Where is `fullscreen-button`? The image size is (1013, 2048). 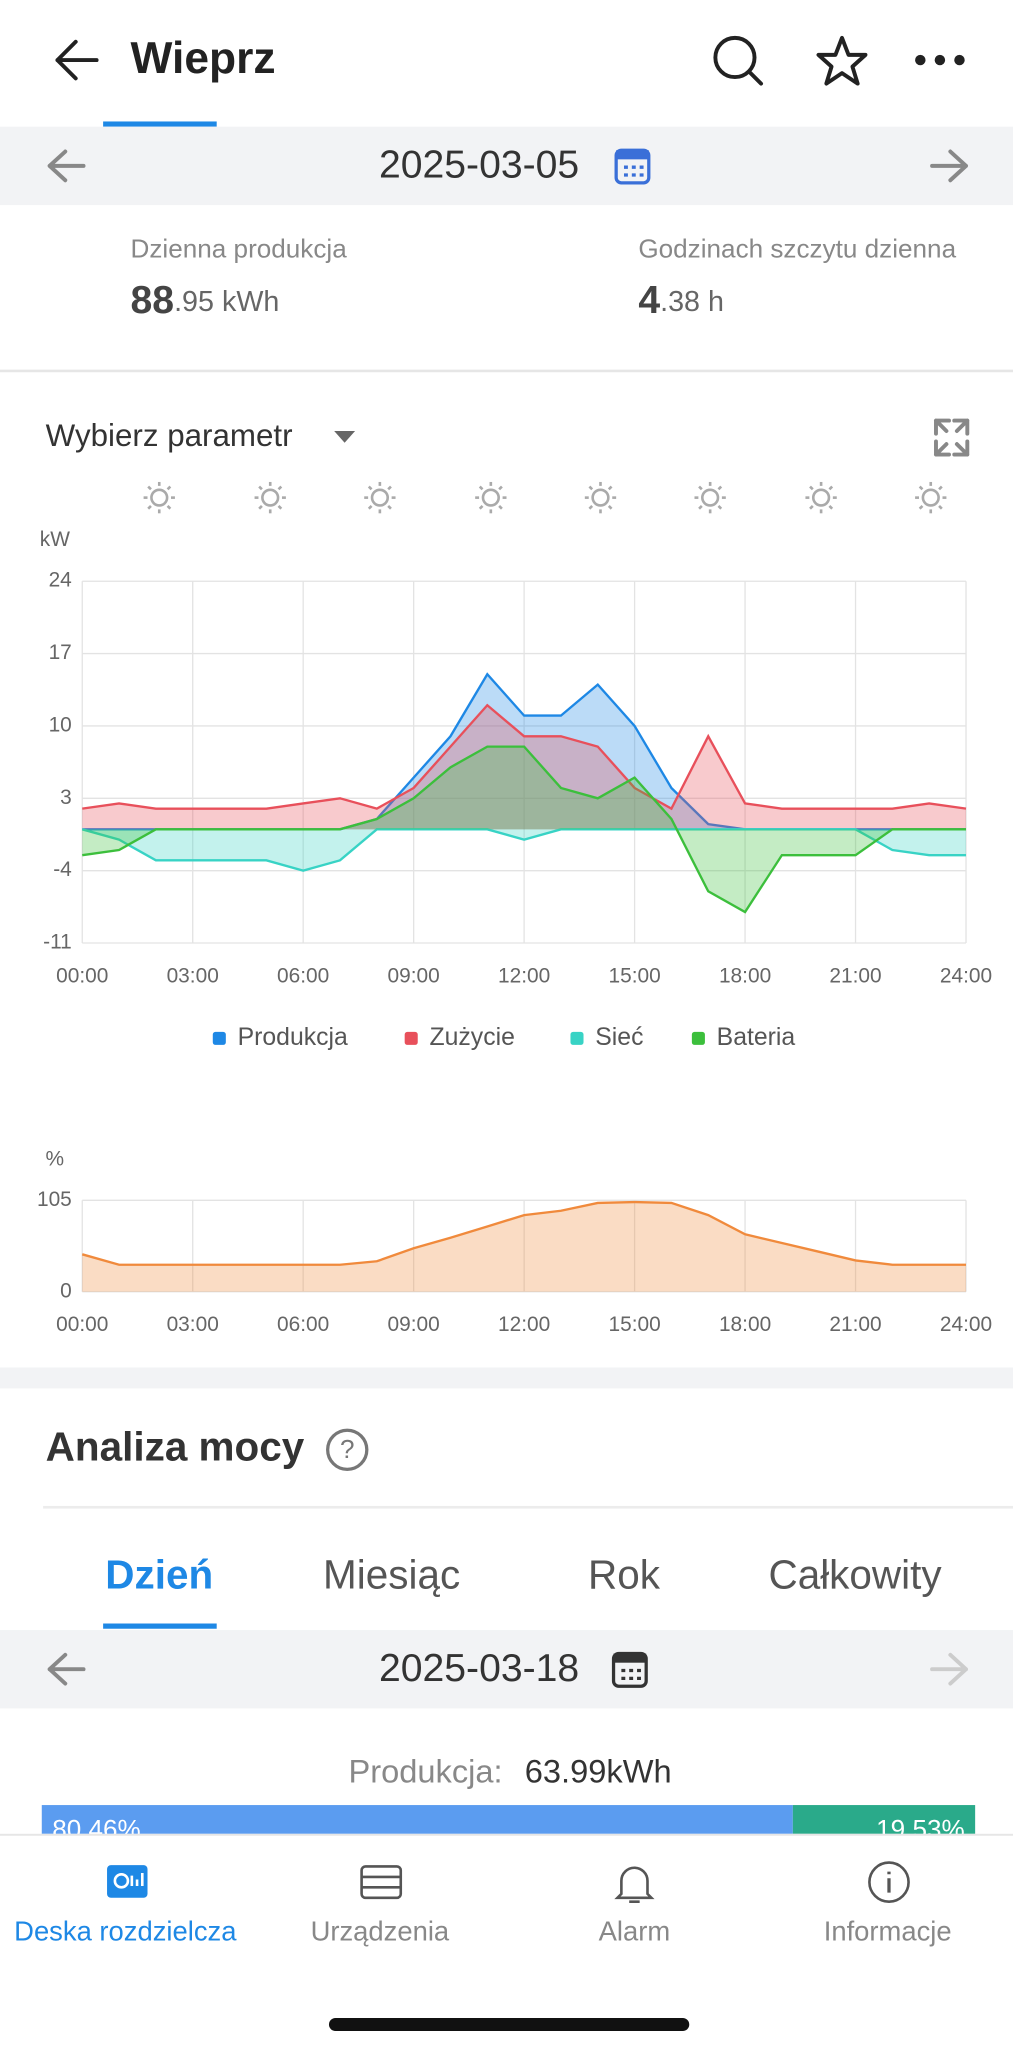
fullscreen-button is located at coordinates (952, 437).